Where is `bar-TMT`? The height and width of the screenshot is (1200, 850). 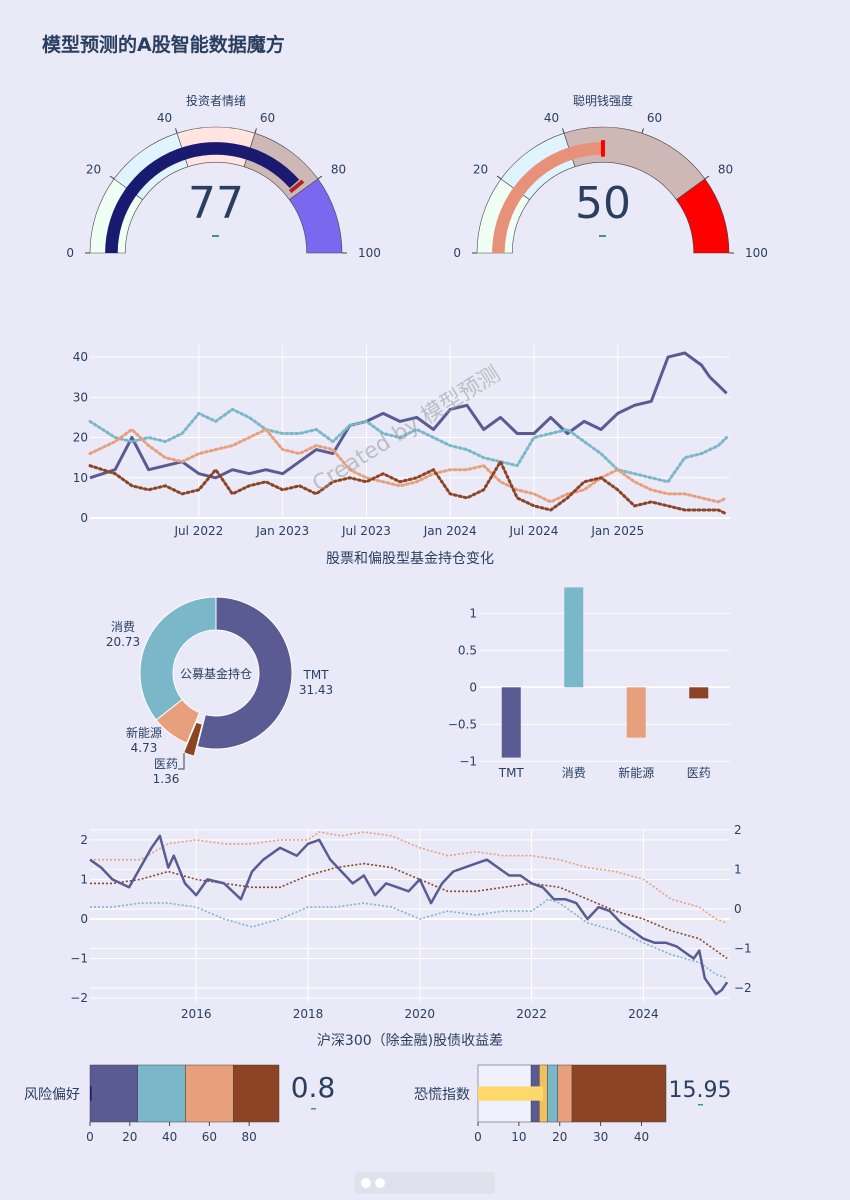
bar-TMT is located at coordinates (511, 722).